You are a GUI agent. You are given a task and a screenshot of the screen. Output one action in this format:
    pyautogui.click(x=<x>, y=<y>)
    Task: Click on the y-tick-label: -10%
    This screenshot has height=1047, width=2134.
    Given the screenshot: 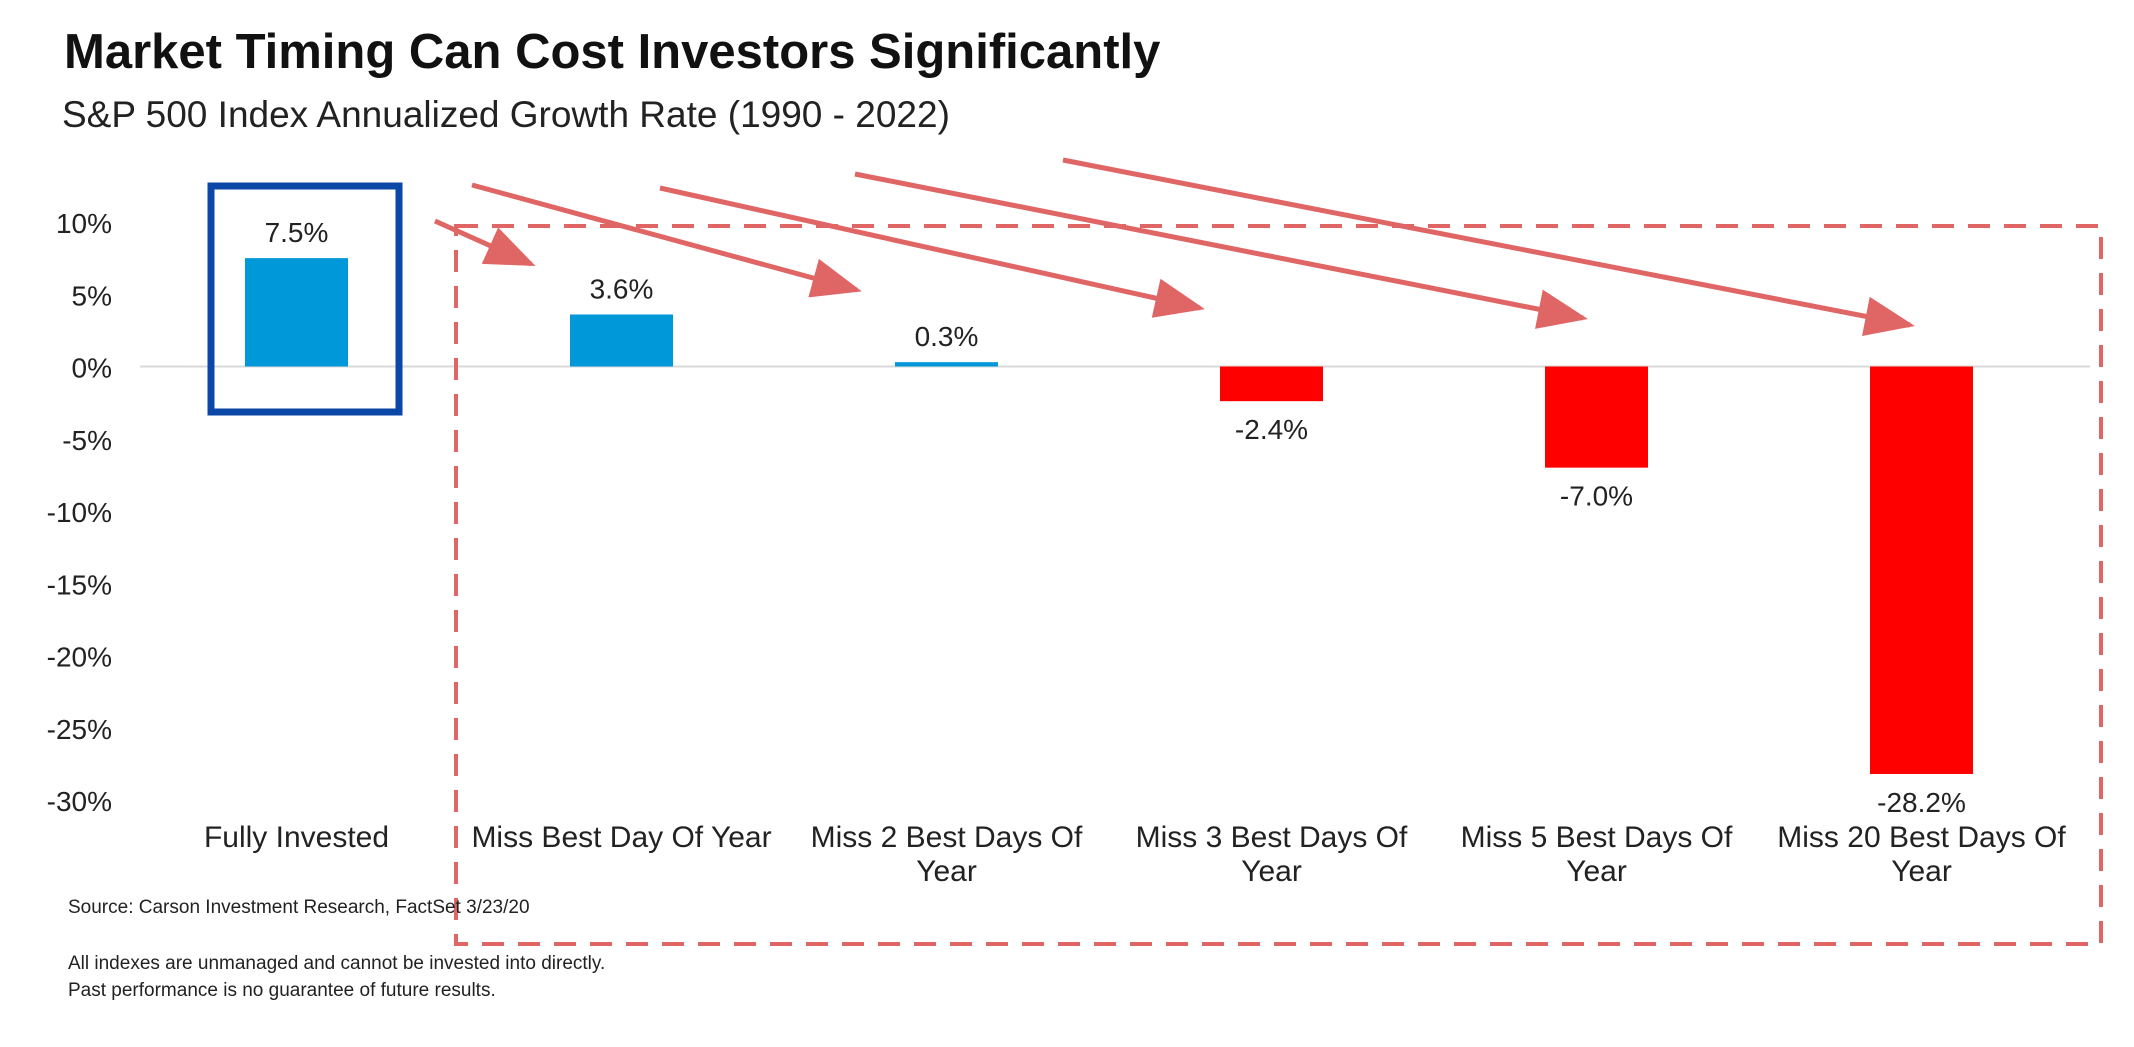 What is the action you would take?
    pyautogui.click(x=79, y=512)
    